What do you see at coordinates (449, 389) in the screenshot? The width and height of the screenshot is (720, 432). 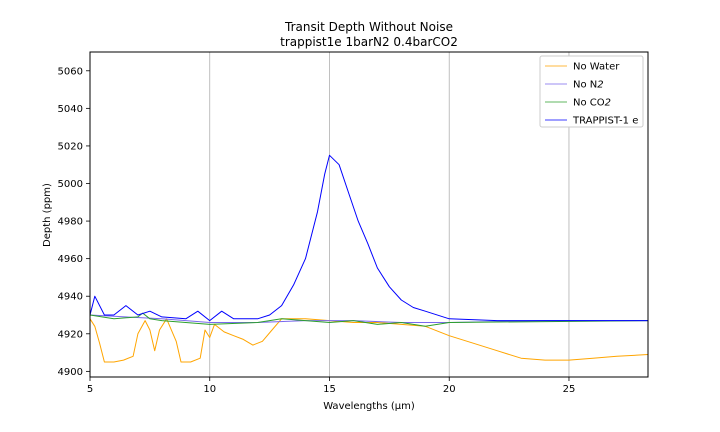 I see `x-tick-label-3: 20` at bounding box center [449, 389].